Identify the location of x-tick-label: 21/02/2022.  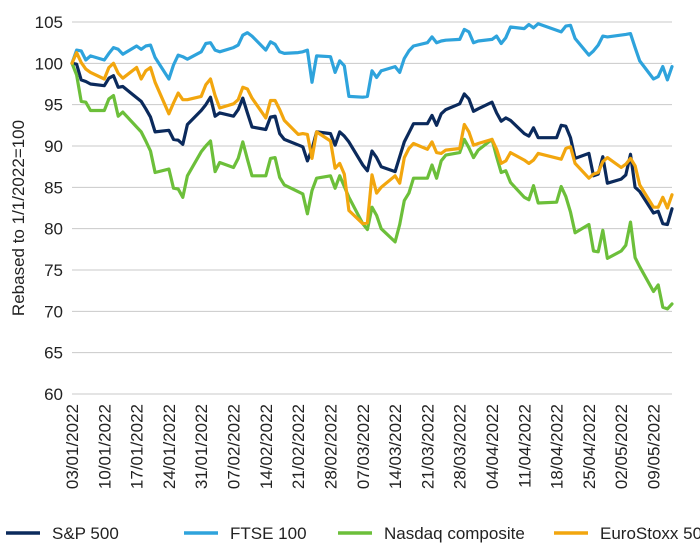
(298, 446).